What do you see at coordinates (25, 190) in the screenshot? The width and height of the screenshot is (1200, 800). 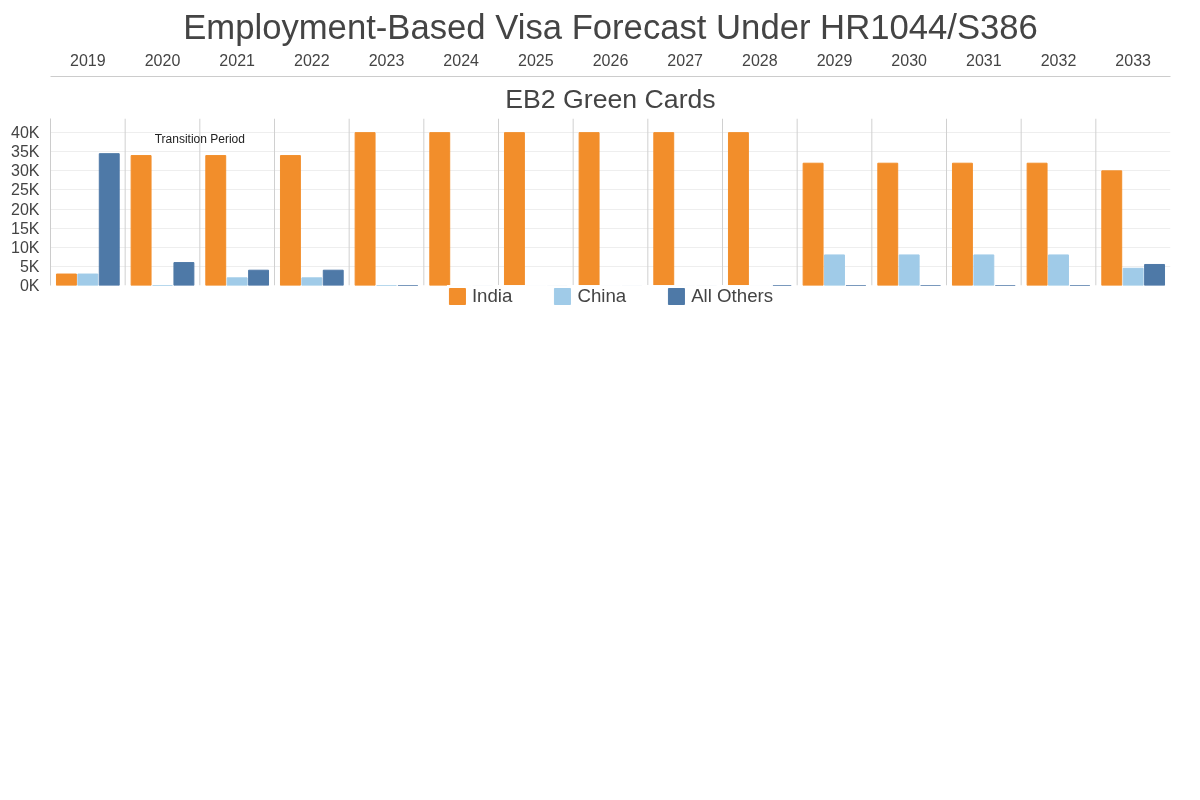 I see `y-tick-label: 25K` at bounding box center [25, 190].